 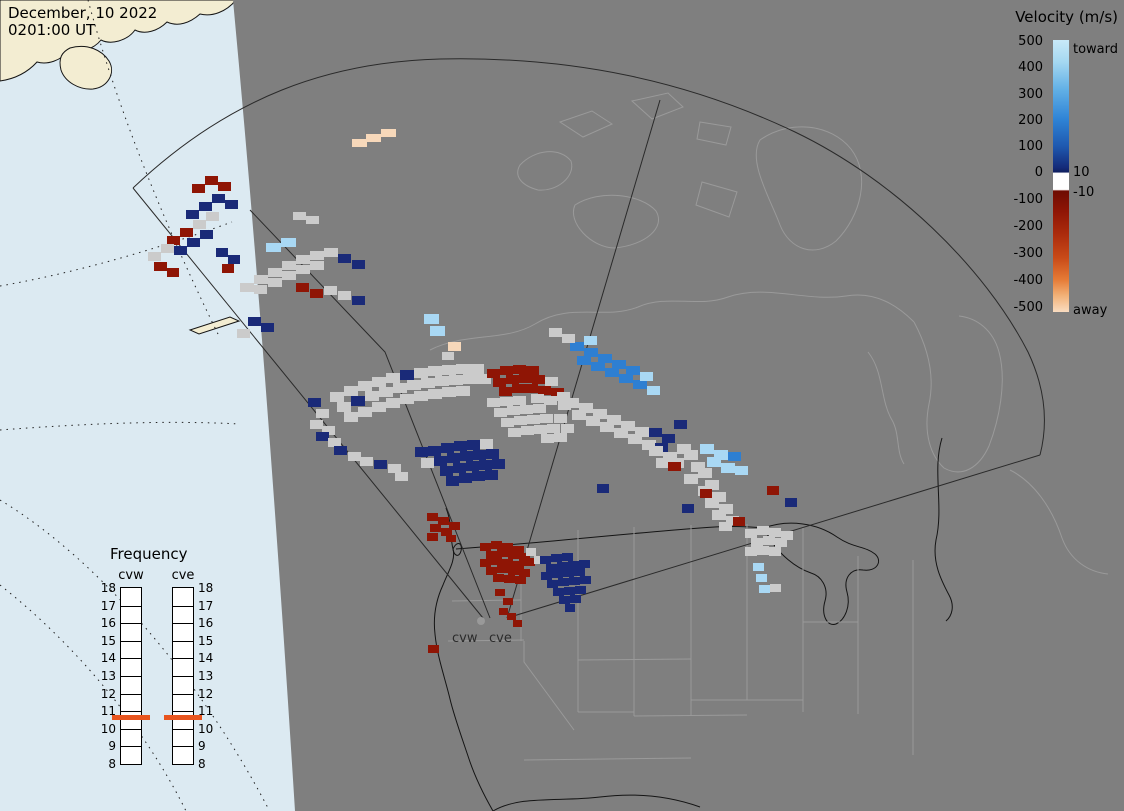 I want to click on hudson-bay-east, so click(x=973, y=394).